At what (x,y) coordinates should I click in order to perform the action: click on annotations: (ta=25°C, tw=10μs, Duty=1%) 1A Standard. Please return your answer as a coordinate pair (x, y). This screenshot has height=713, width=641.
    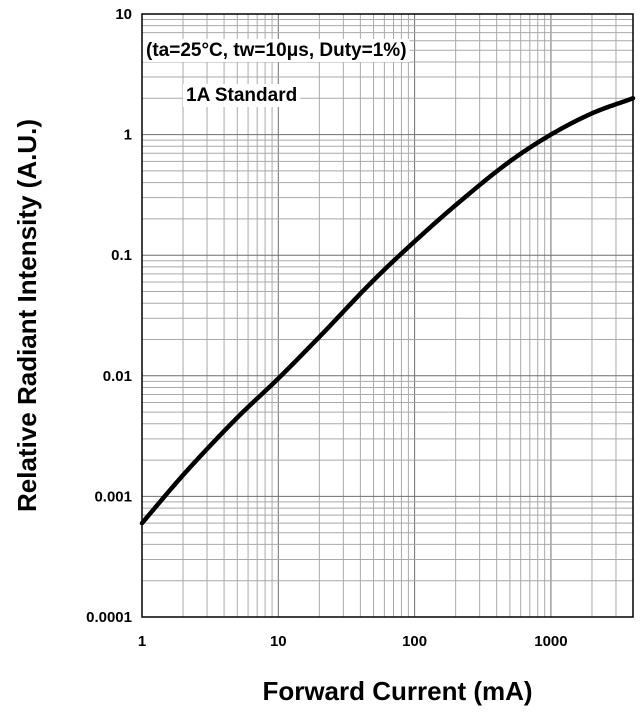
    Looking at the image, I should click on (276, 73).